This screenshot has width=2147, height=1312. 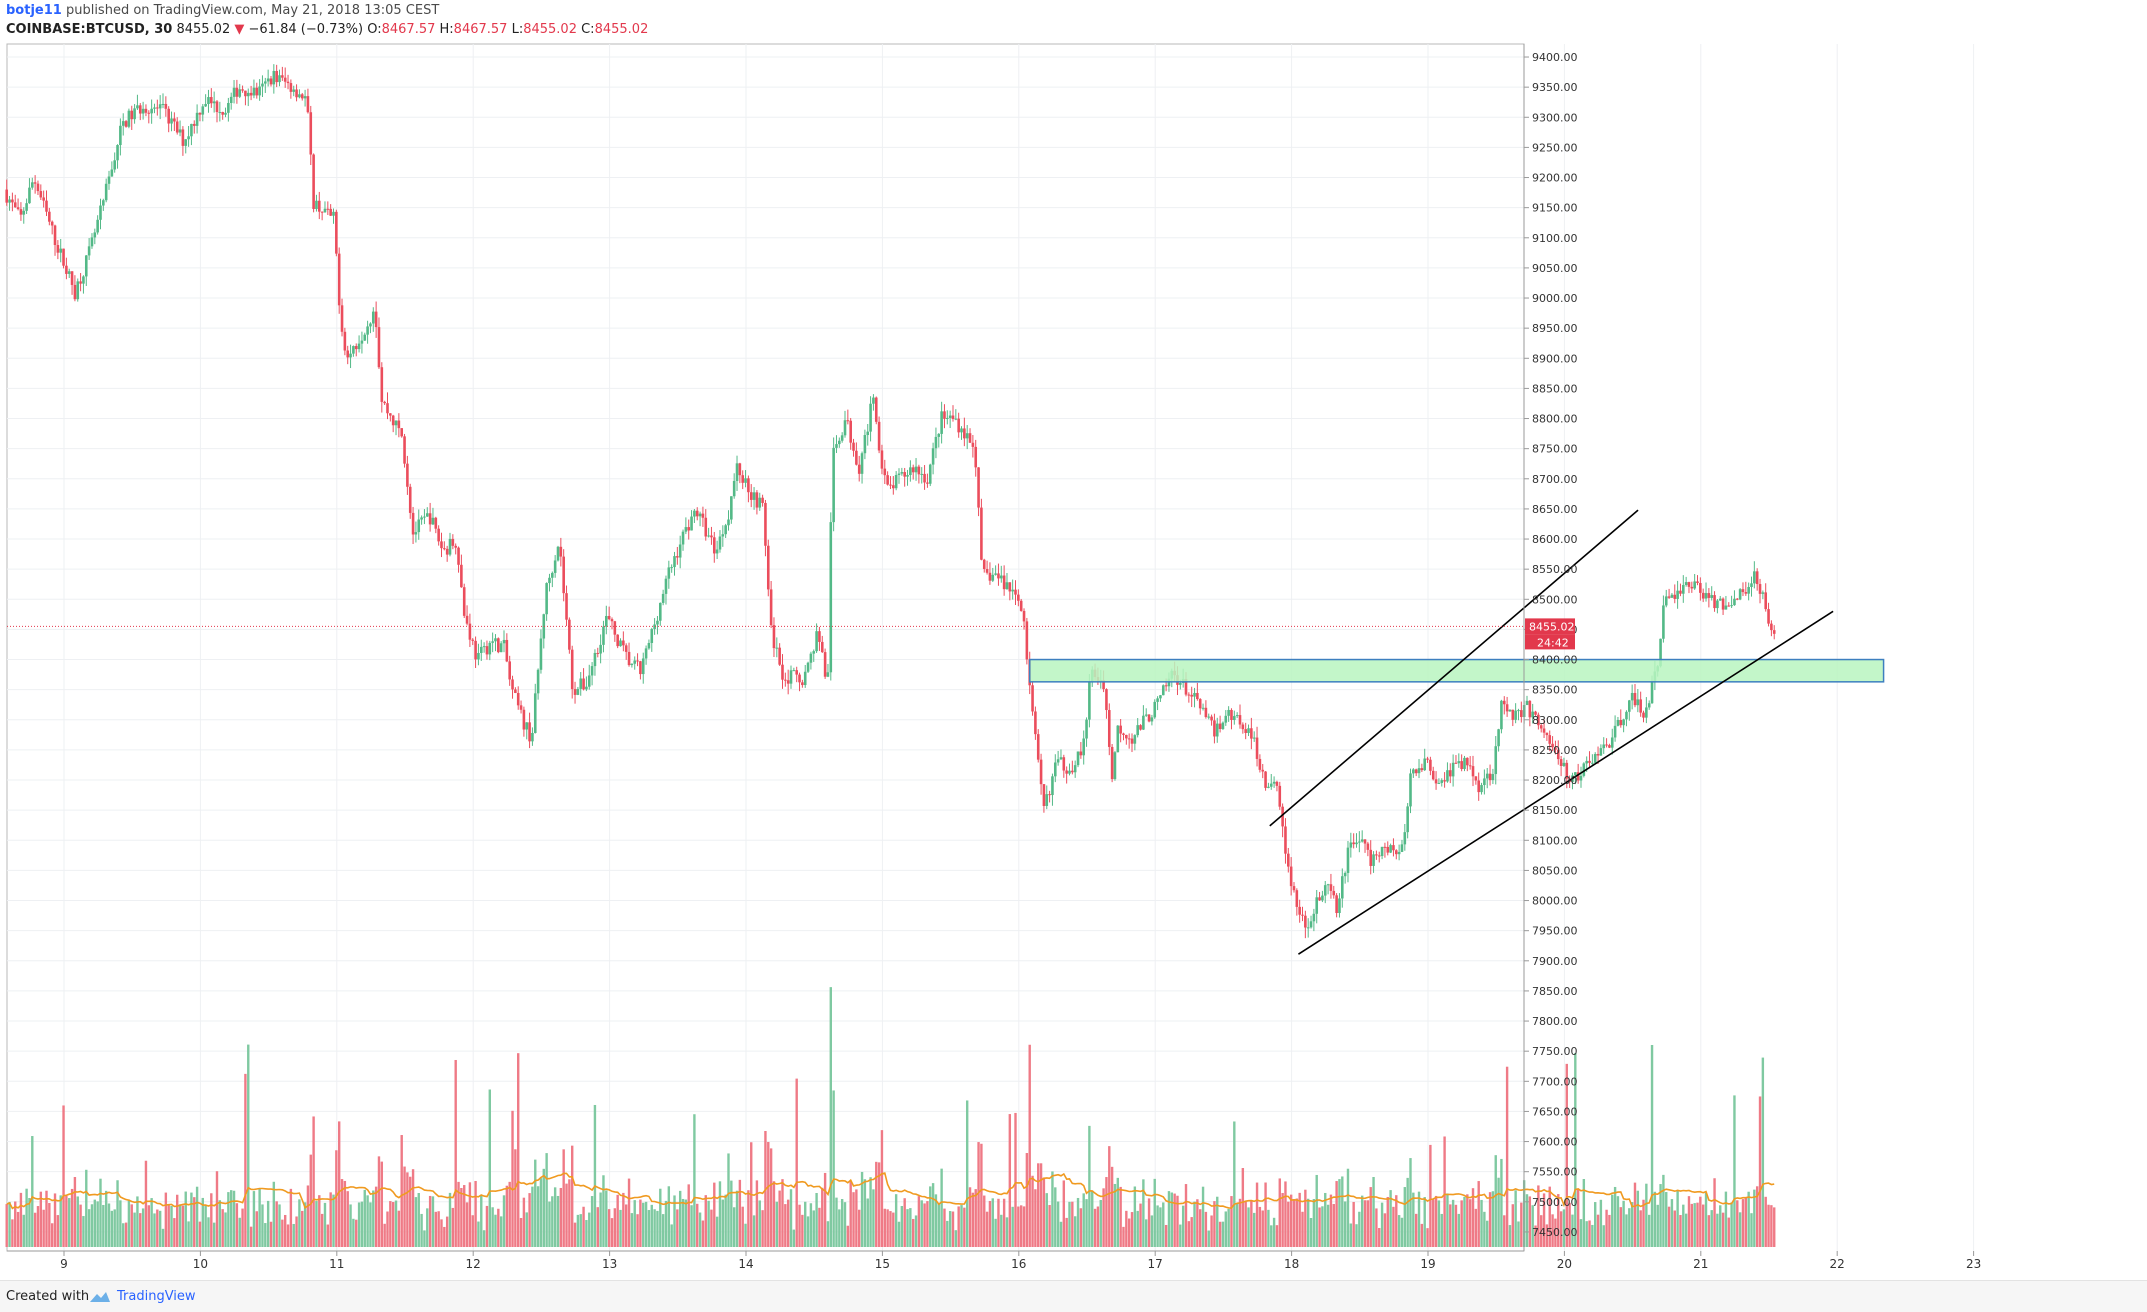 What do you see at coordinates (1454, 668) in the screenshot?
I see `channel-upper-line` at bounding box center [1454, 668].